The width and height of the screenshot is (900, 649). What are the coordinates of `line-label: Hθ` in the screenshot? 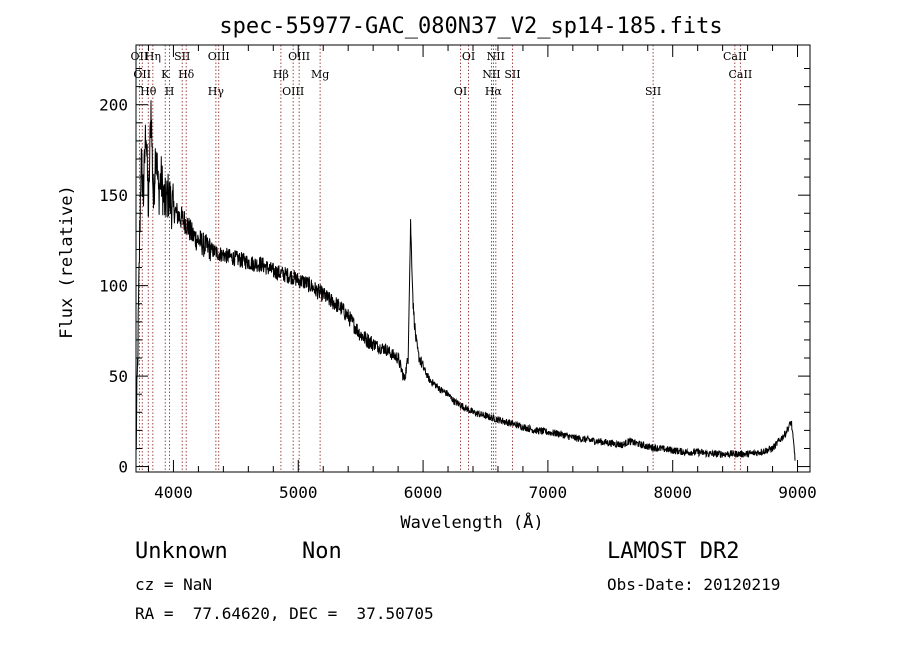 It's located at (148, 91).